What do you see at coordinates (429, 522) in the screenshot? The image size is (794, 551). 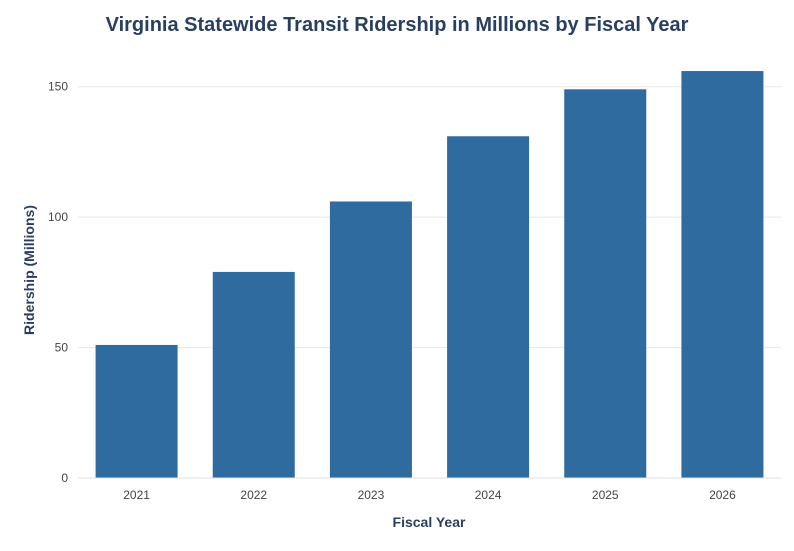 I see `x-axis-title: Fiscal Year` at bounding box center [429, 522].